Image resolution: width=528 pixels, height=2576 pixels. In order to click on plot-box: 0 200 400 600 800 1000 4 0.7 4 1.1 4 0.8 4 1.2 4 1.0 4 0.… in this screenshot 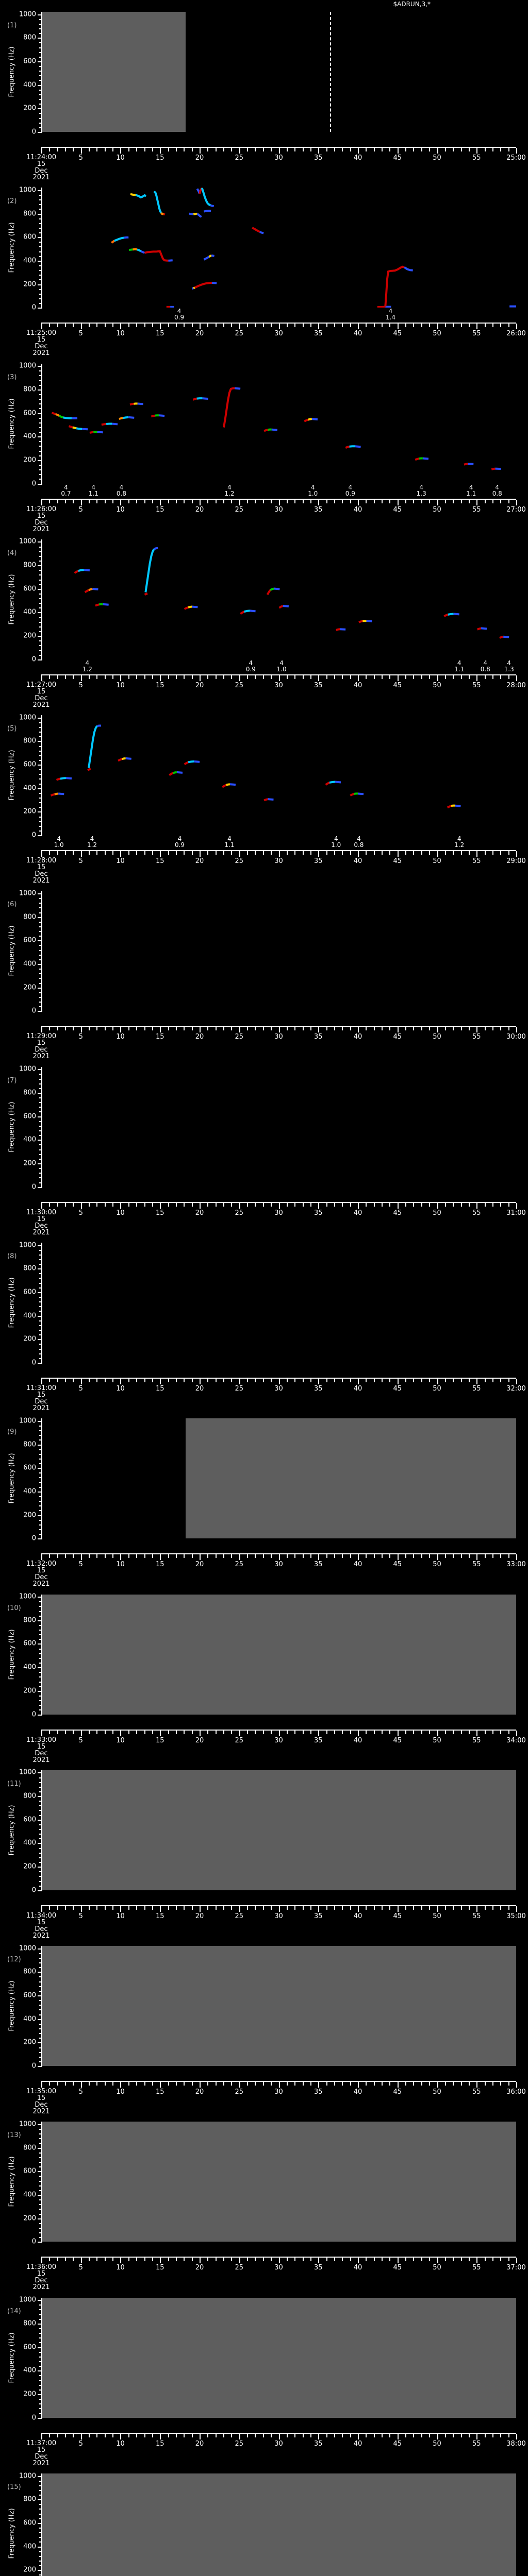, I will do `click(267, 430)`.